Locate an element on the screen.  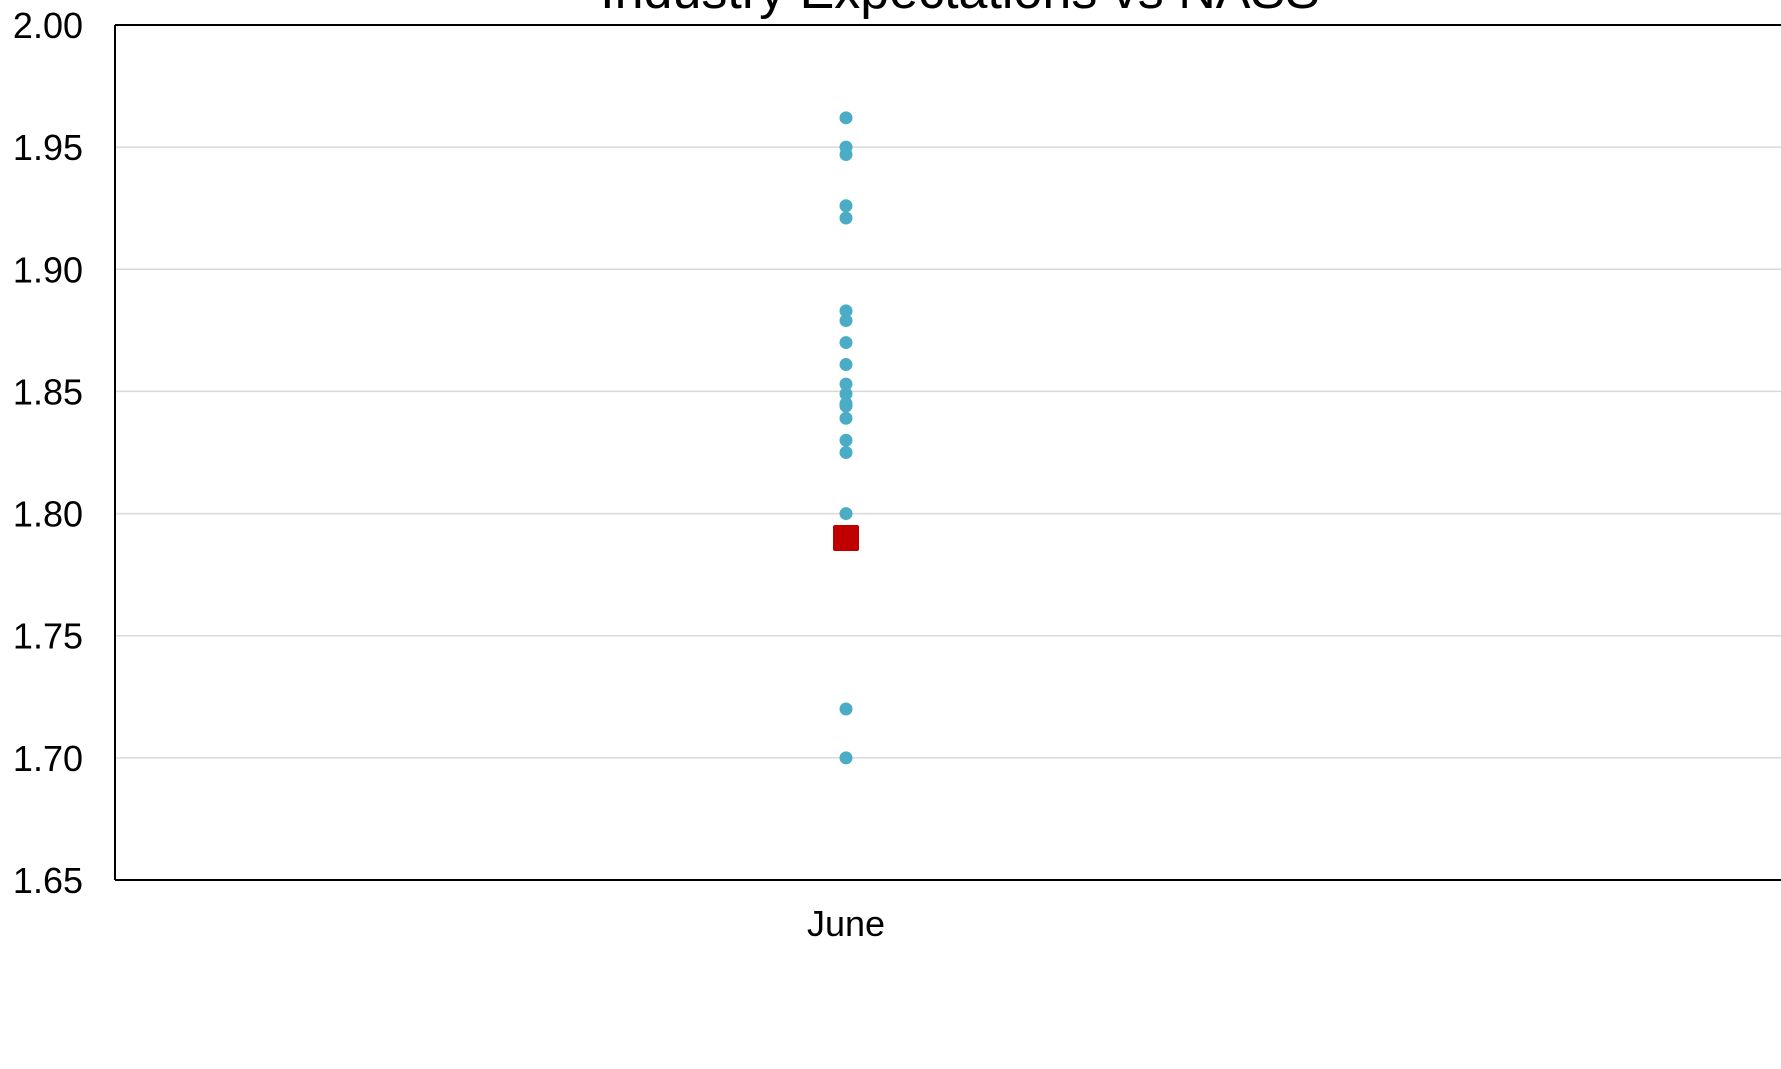
y-tick-label: 2.00 is located at coordinates (48, 25).